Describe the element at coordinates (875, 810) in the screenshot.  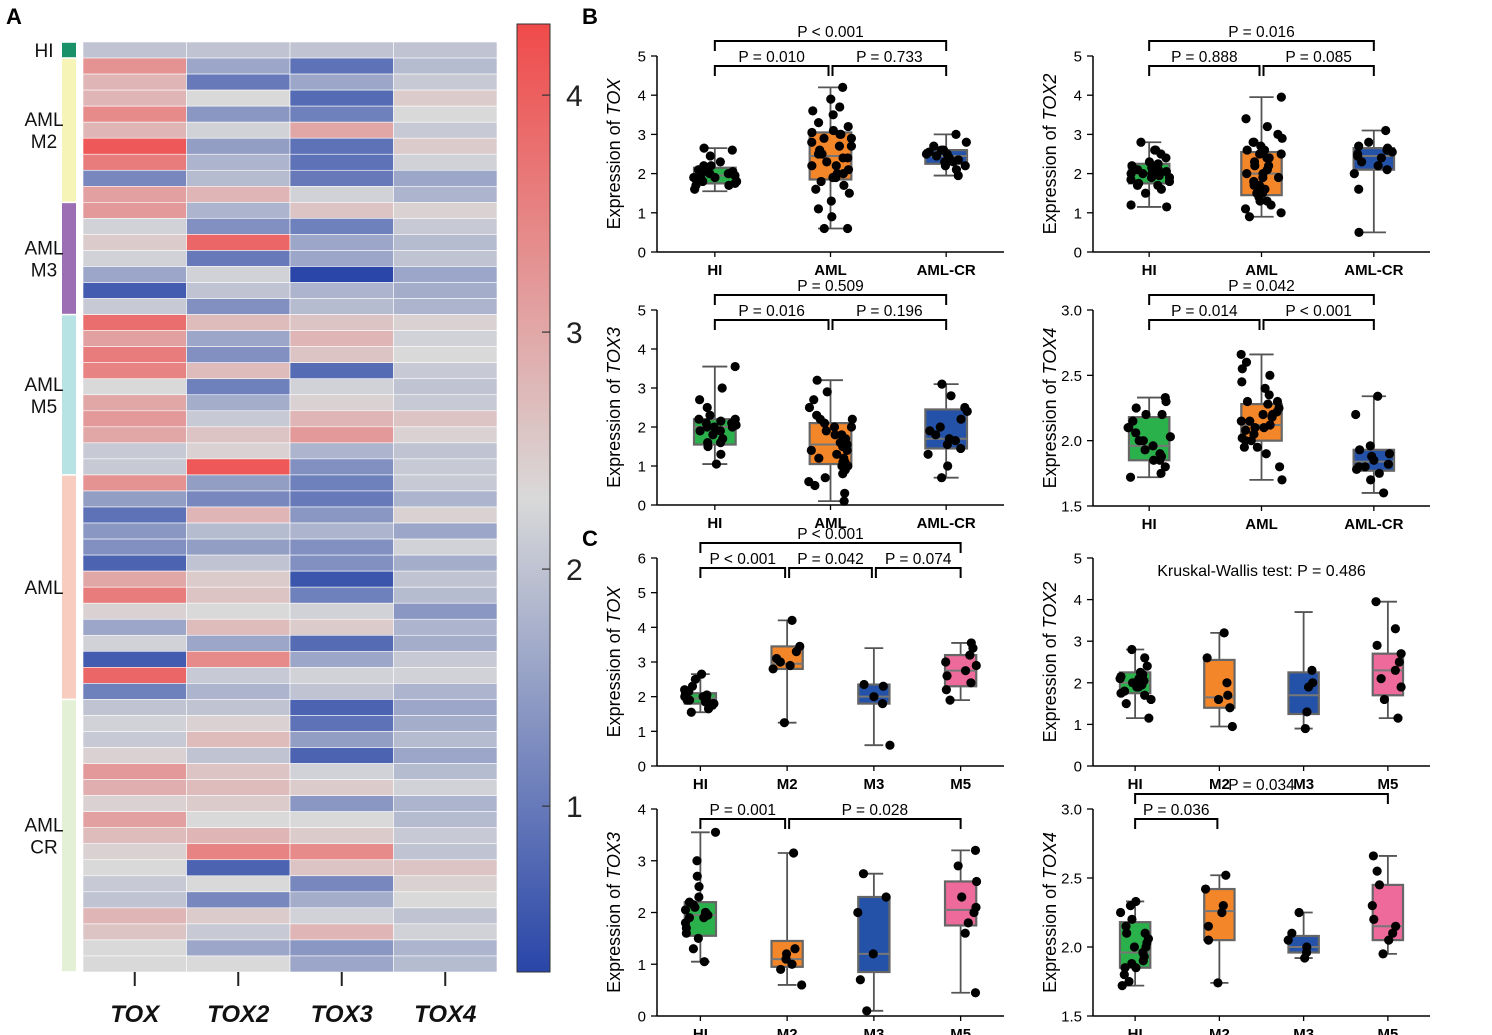
I see `p-value-label: P = 0.028` at that location.